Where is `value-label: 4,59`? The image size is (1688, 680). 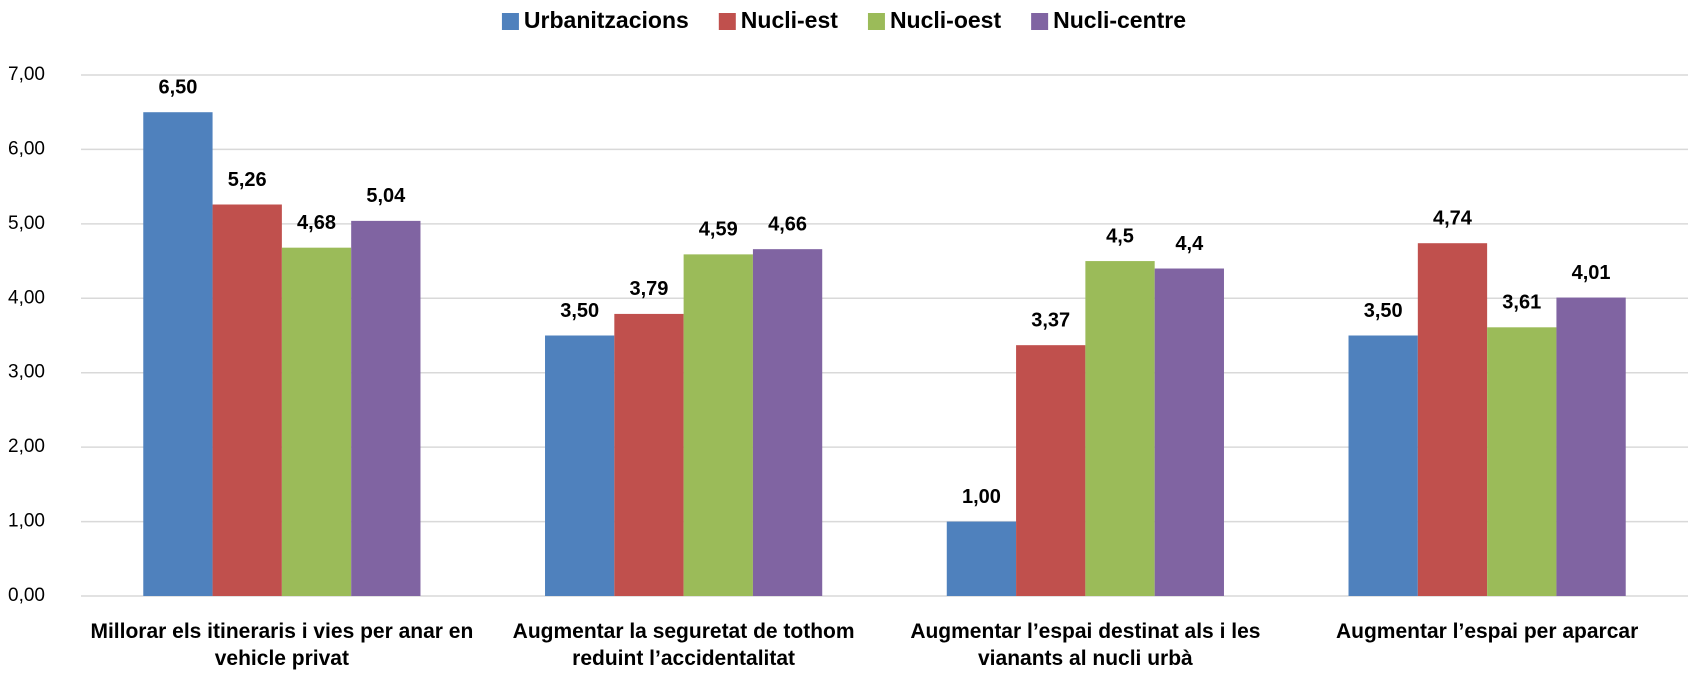 value-label: 4,59 is located at coordinates (718, 230).